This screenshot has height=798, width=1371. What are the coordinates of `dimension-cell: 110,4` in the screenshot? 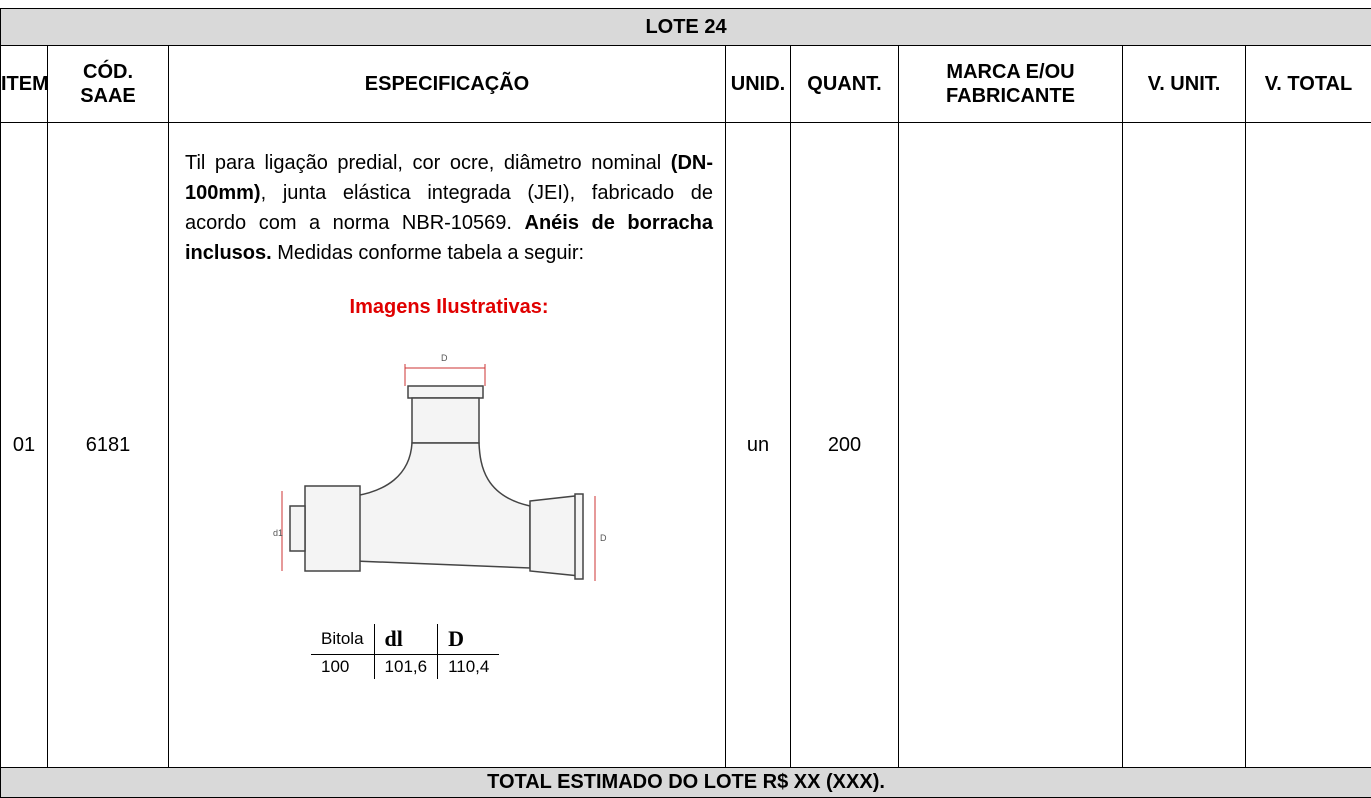 It's located at (469, 667).